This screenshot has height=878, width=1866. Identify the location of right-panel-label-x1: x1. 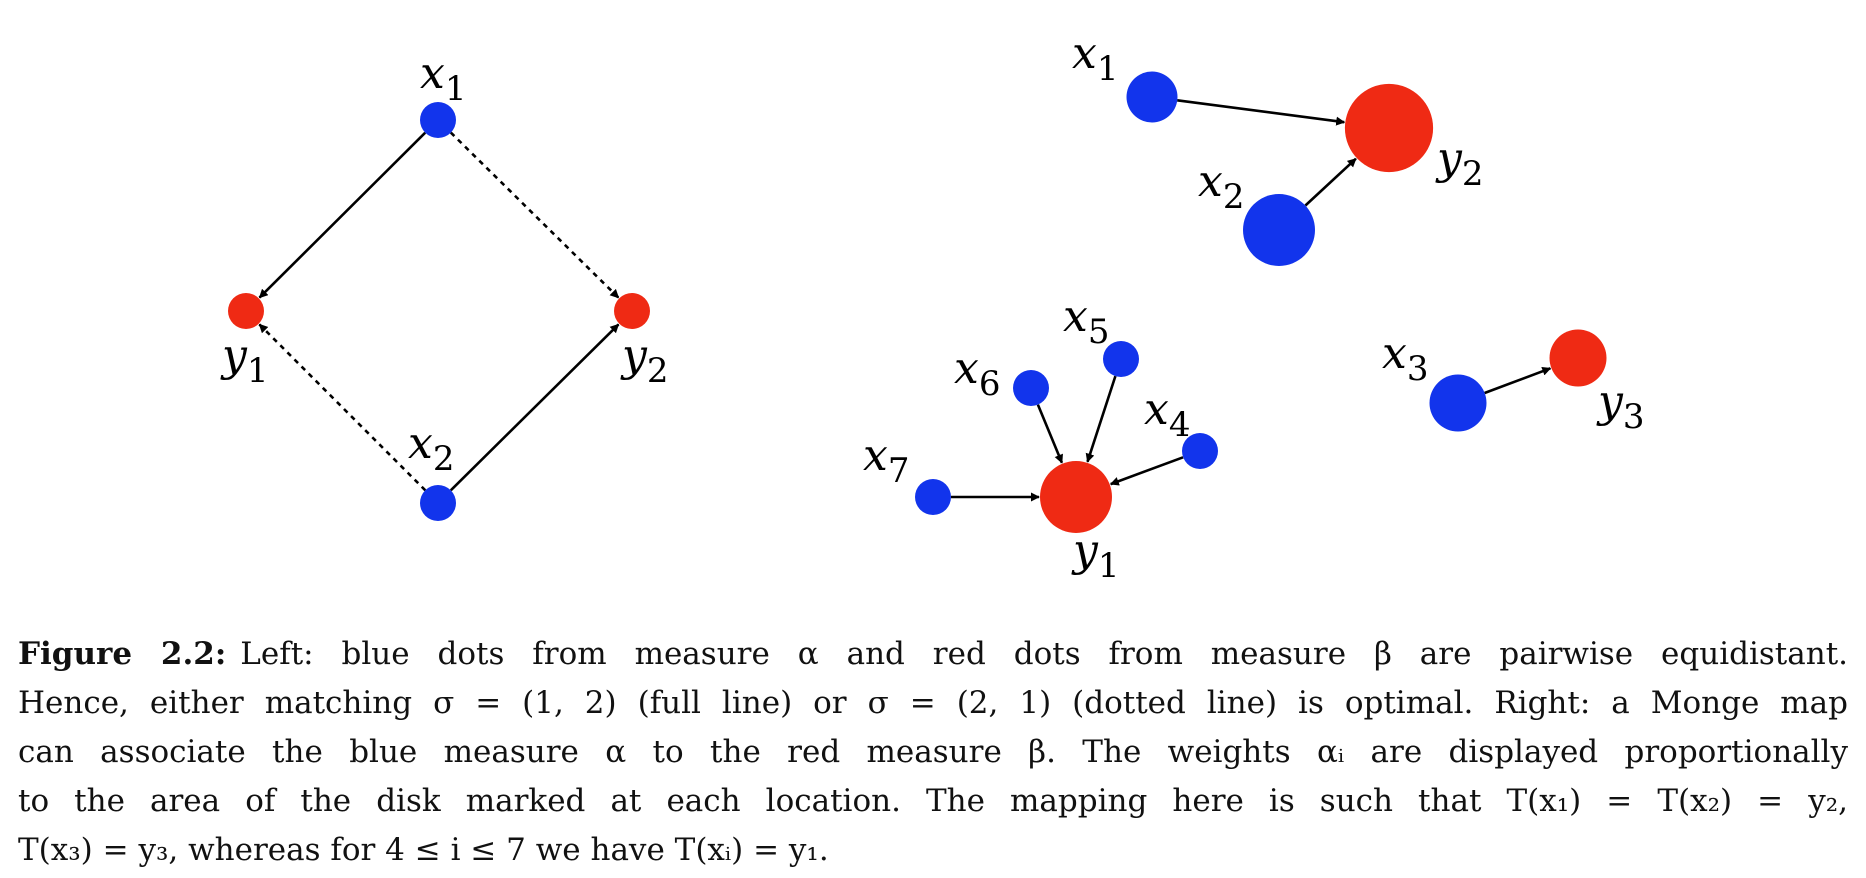
(1095, 58).